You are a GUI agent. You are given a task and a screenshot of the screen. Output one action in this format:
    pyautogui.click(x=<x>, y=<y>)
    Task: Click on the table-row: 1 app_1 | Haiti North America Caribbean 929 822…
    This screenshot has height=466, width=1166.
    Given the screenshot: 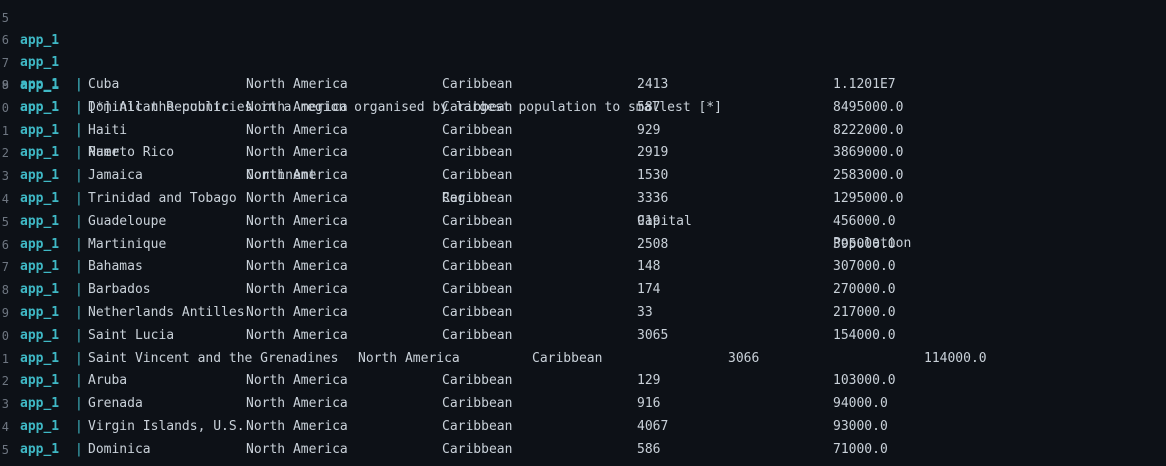 What is the action you would take?
    pyautogui.click(x=583, y=131)
    